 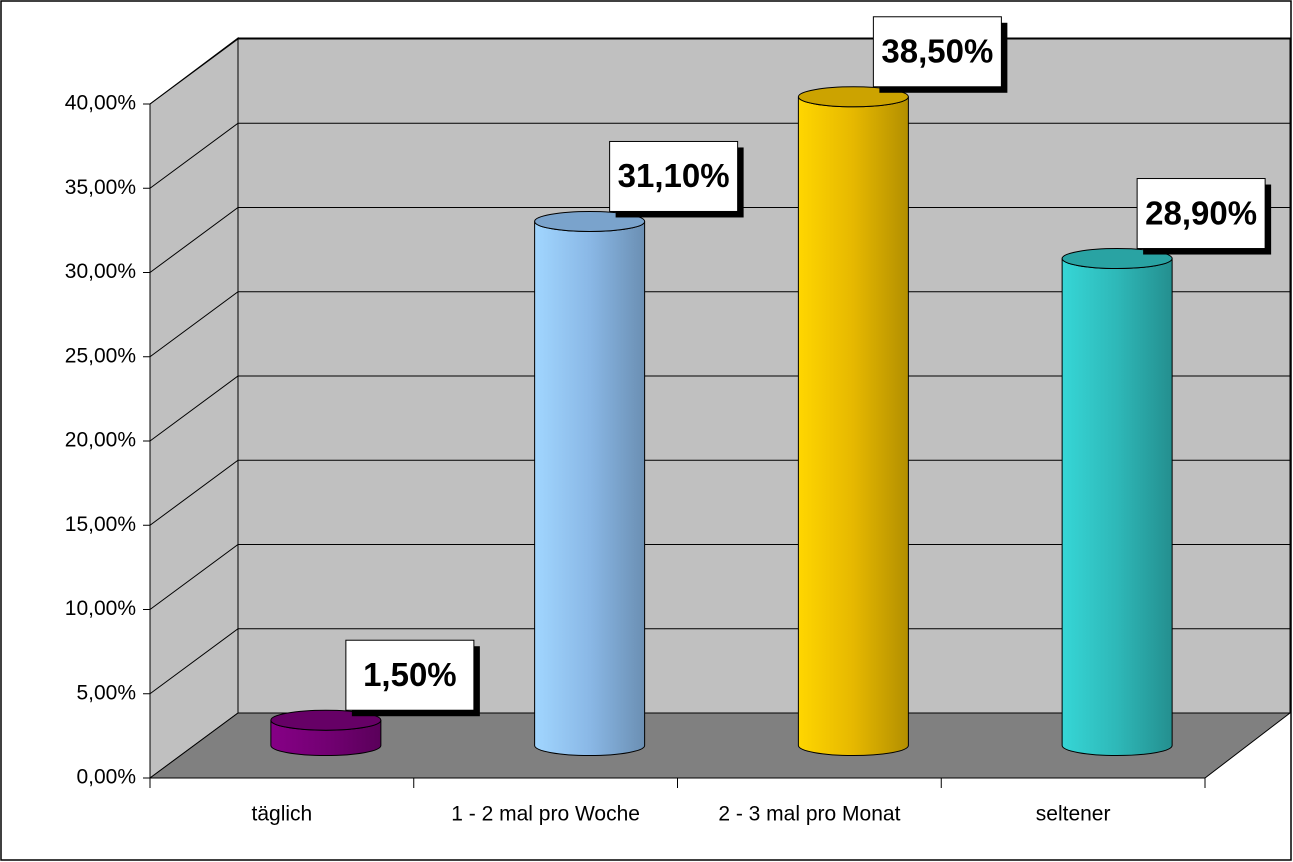 I want to click on y-tick-label: 10,00%, so click(x=100, y=608).